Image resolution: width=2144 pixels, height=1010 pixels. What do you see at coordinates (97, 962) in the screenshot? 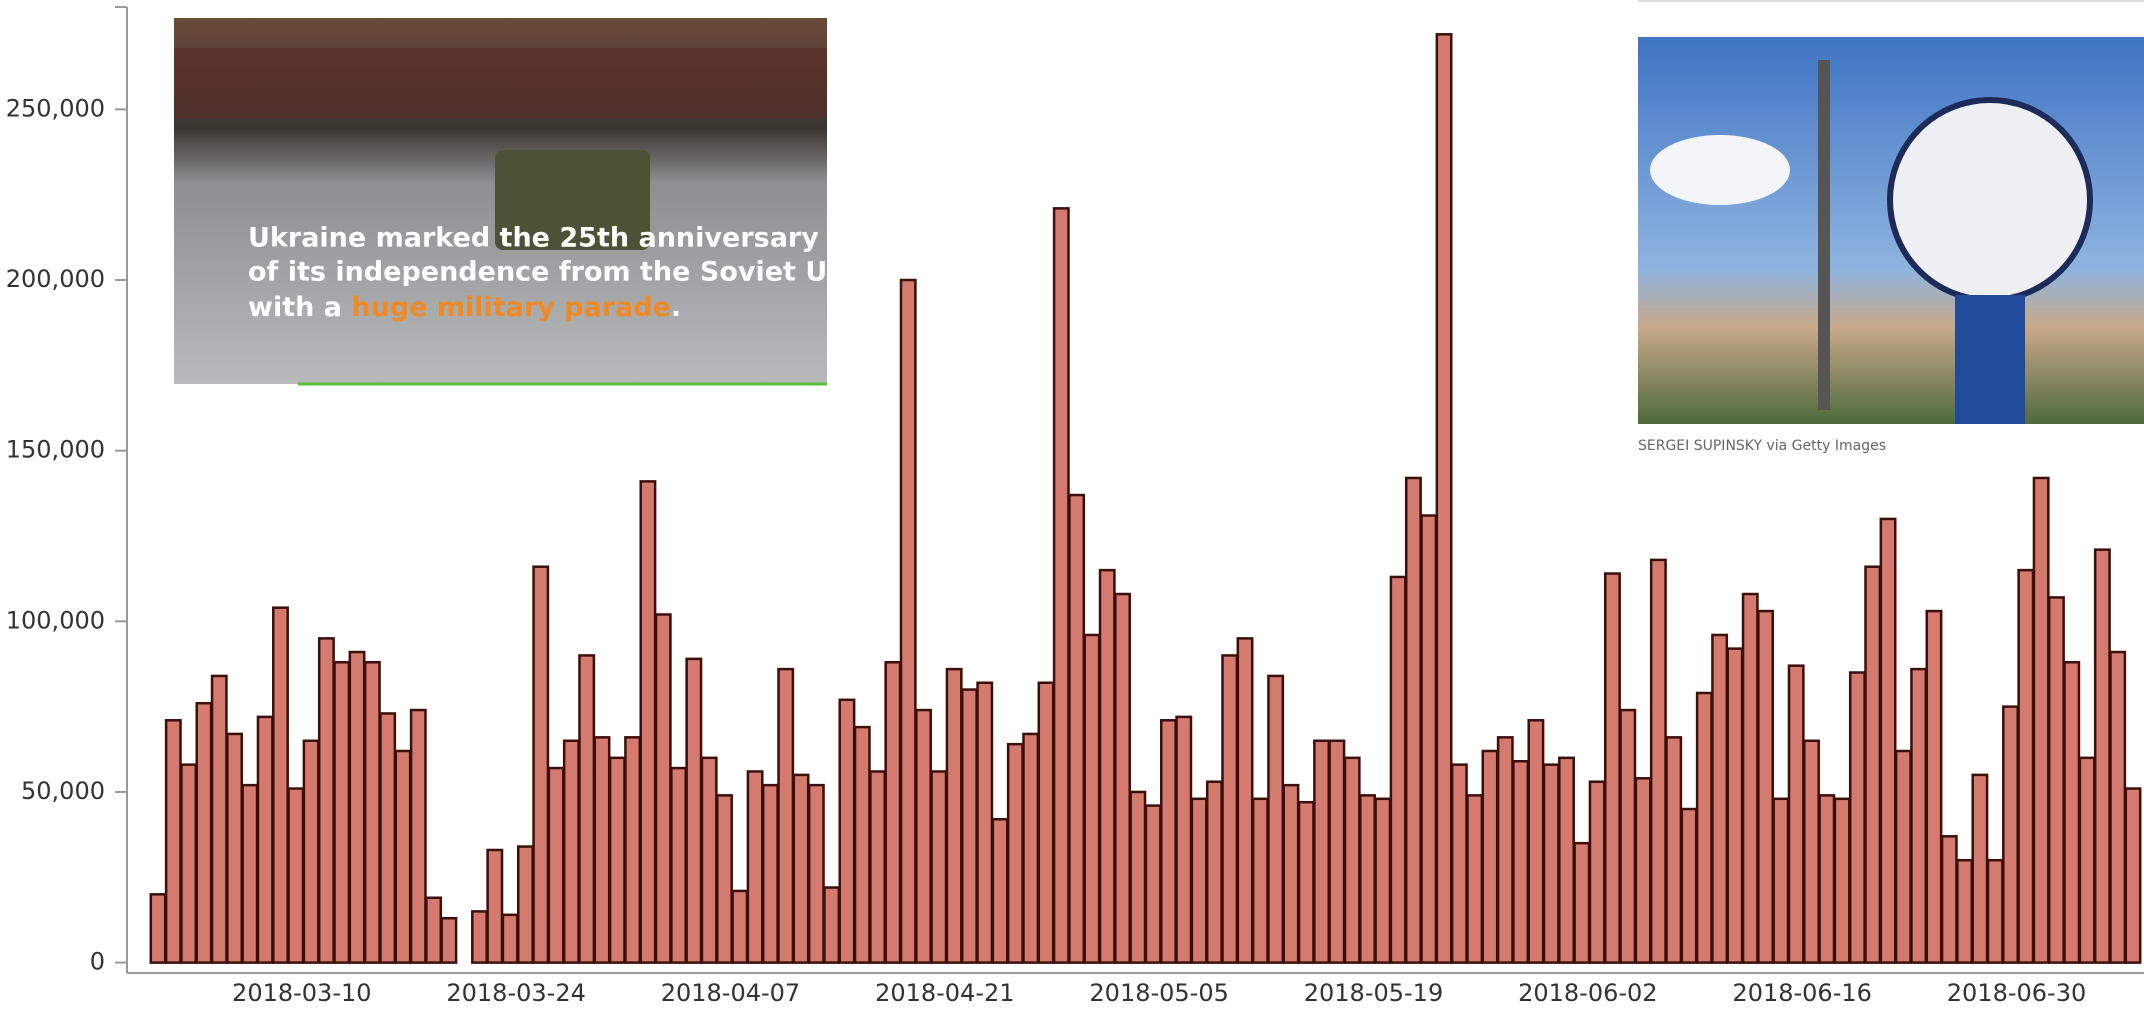
I see `y-tick-label: 0` at bounding box center [97, 962].